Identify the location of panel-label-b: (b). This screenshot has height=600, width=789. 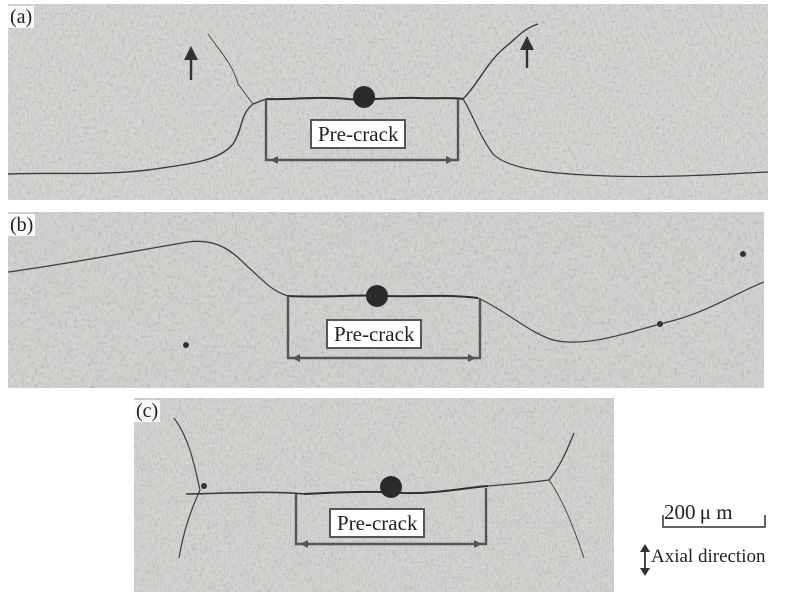
(22, 225).